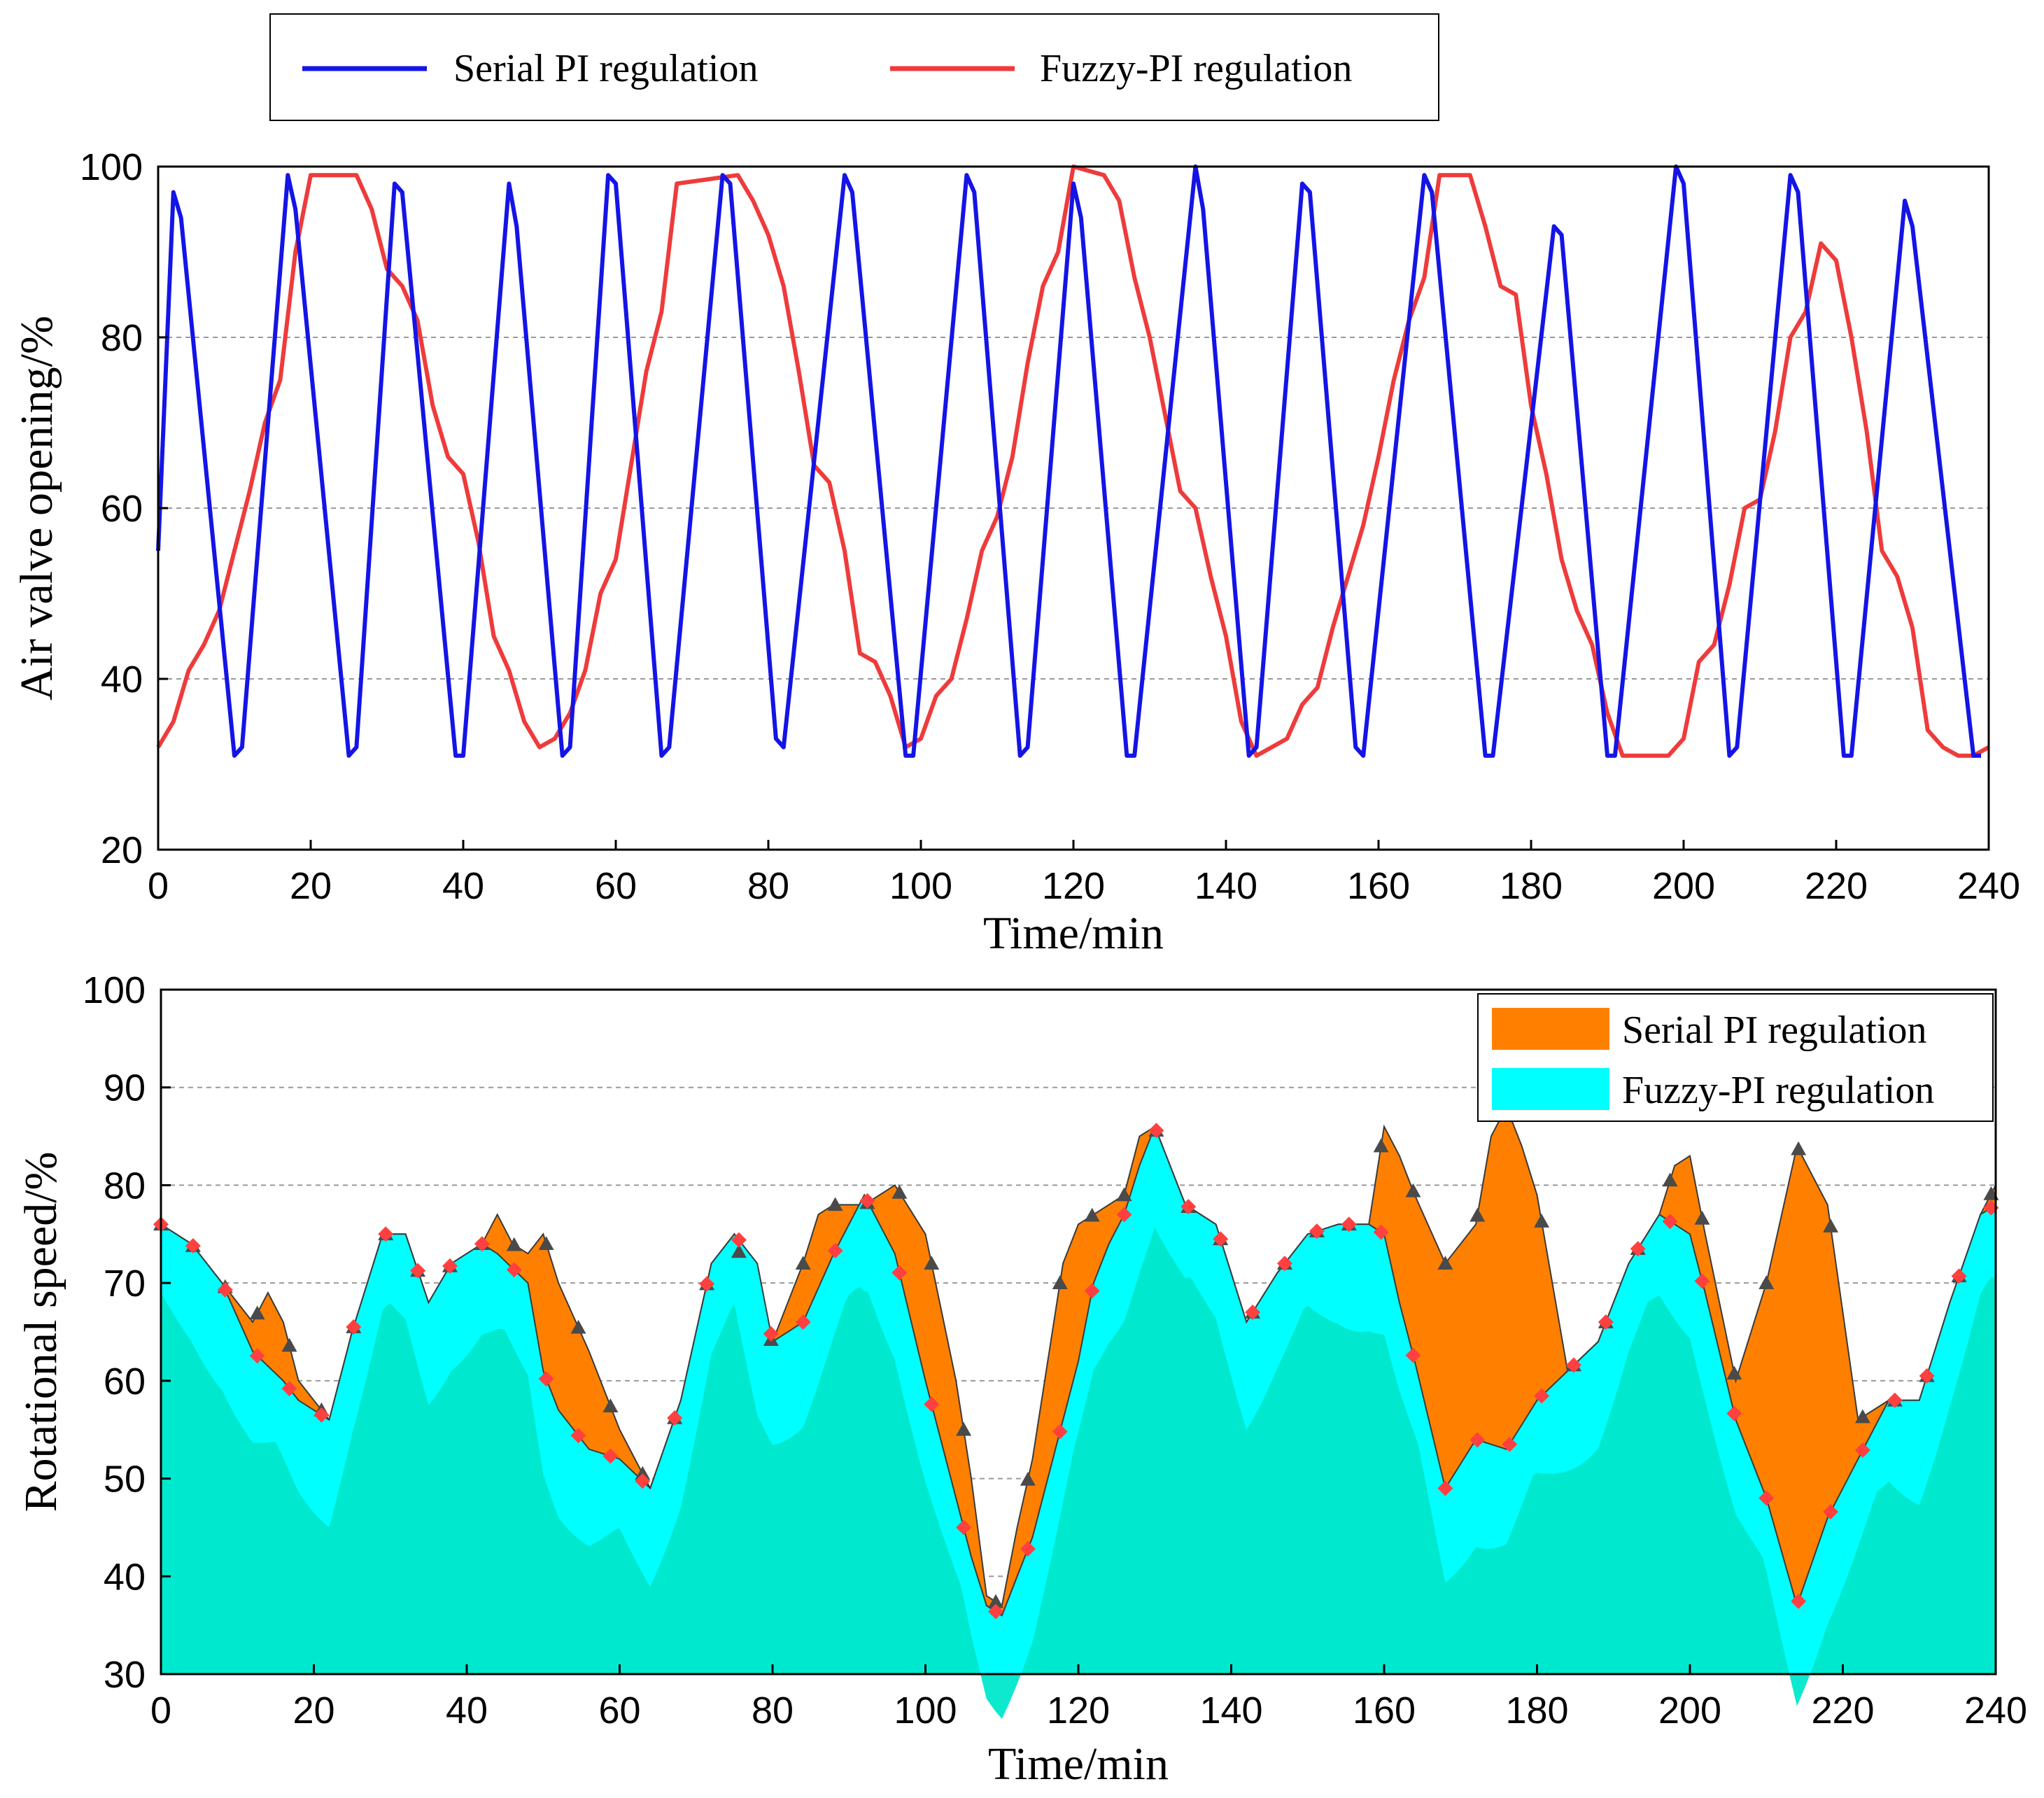 The image size is (2044, 1798). Describe the element at coordinates (1536, 1711) in the screenshot. I see `speed-x-tick-label: 180` at that location.